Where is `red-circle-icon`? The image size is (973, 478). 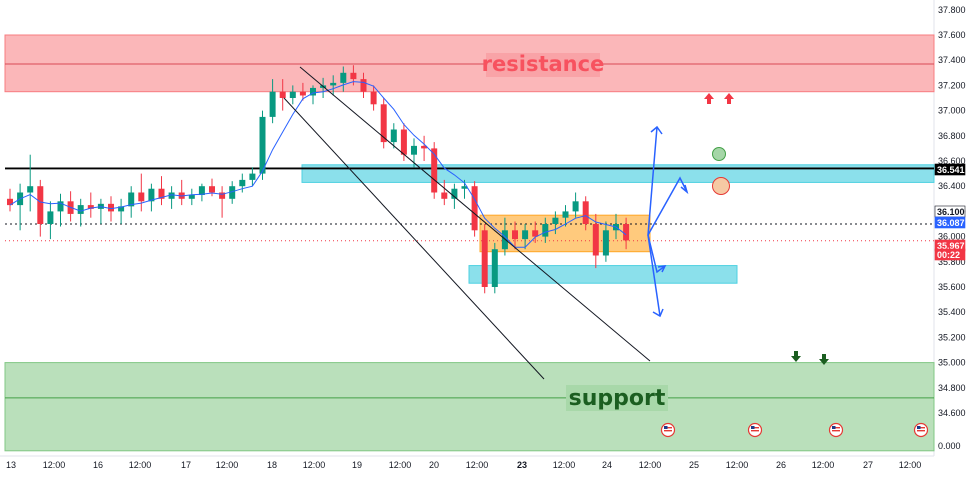 red-circle-icon is located at coordinates (721, 186).